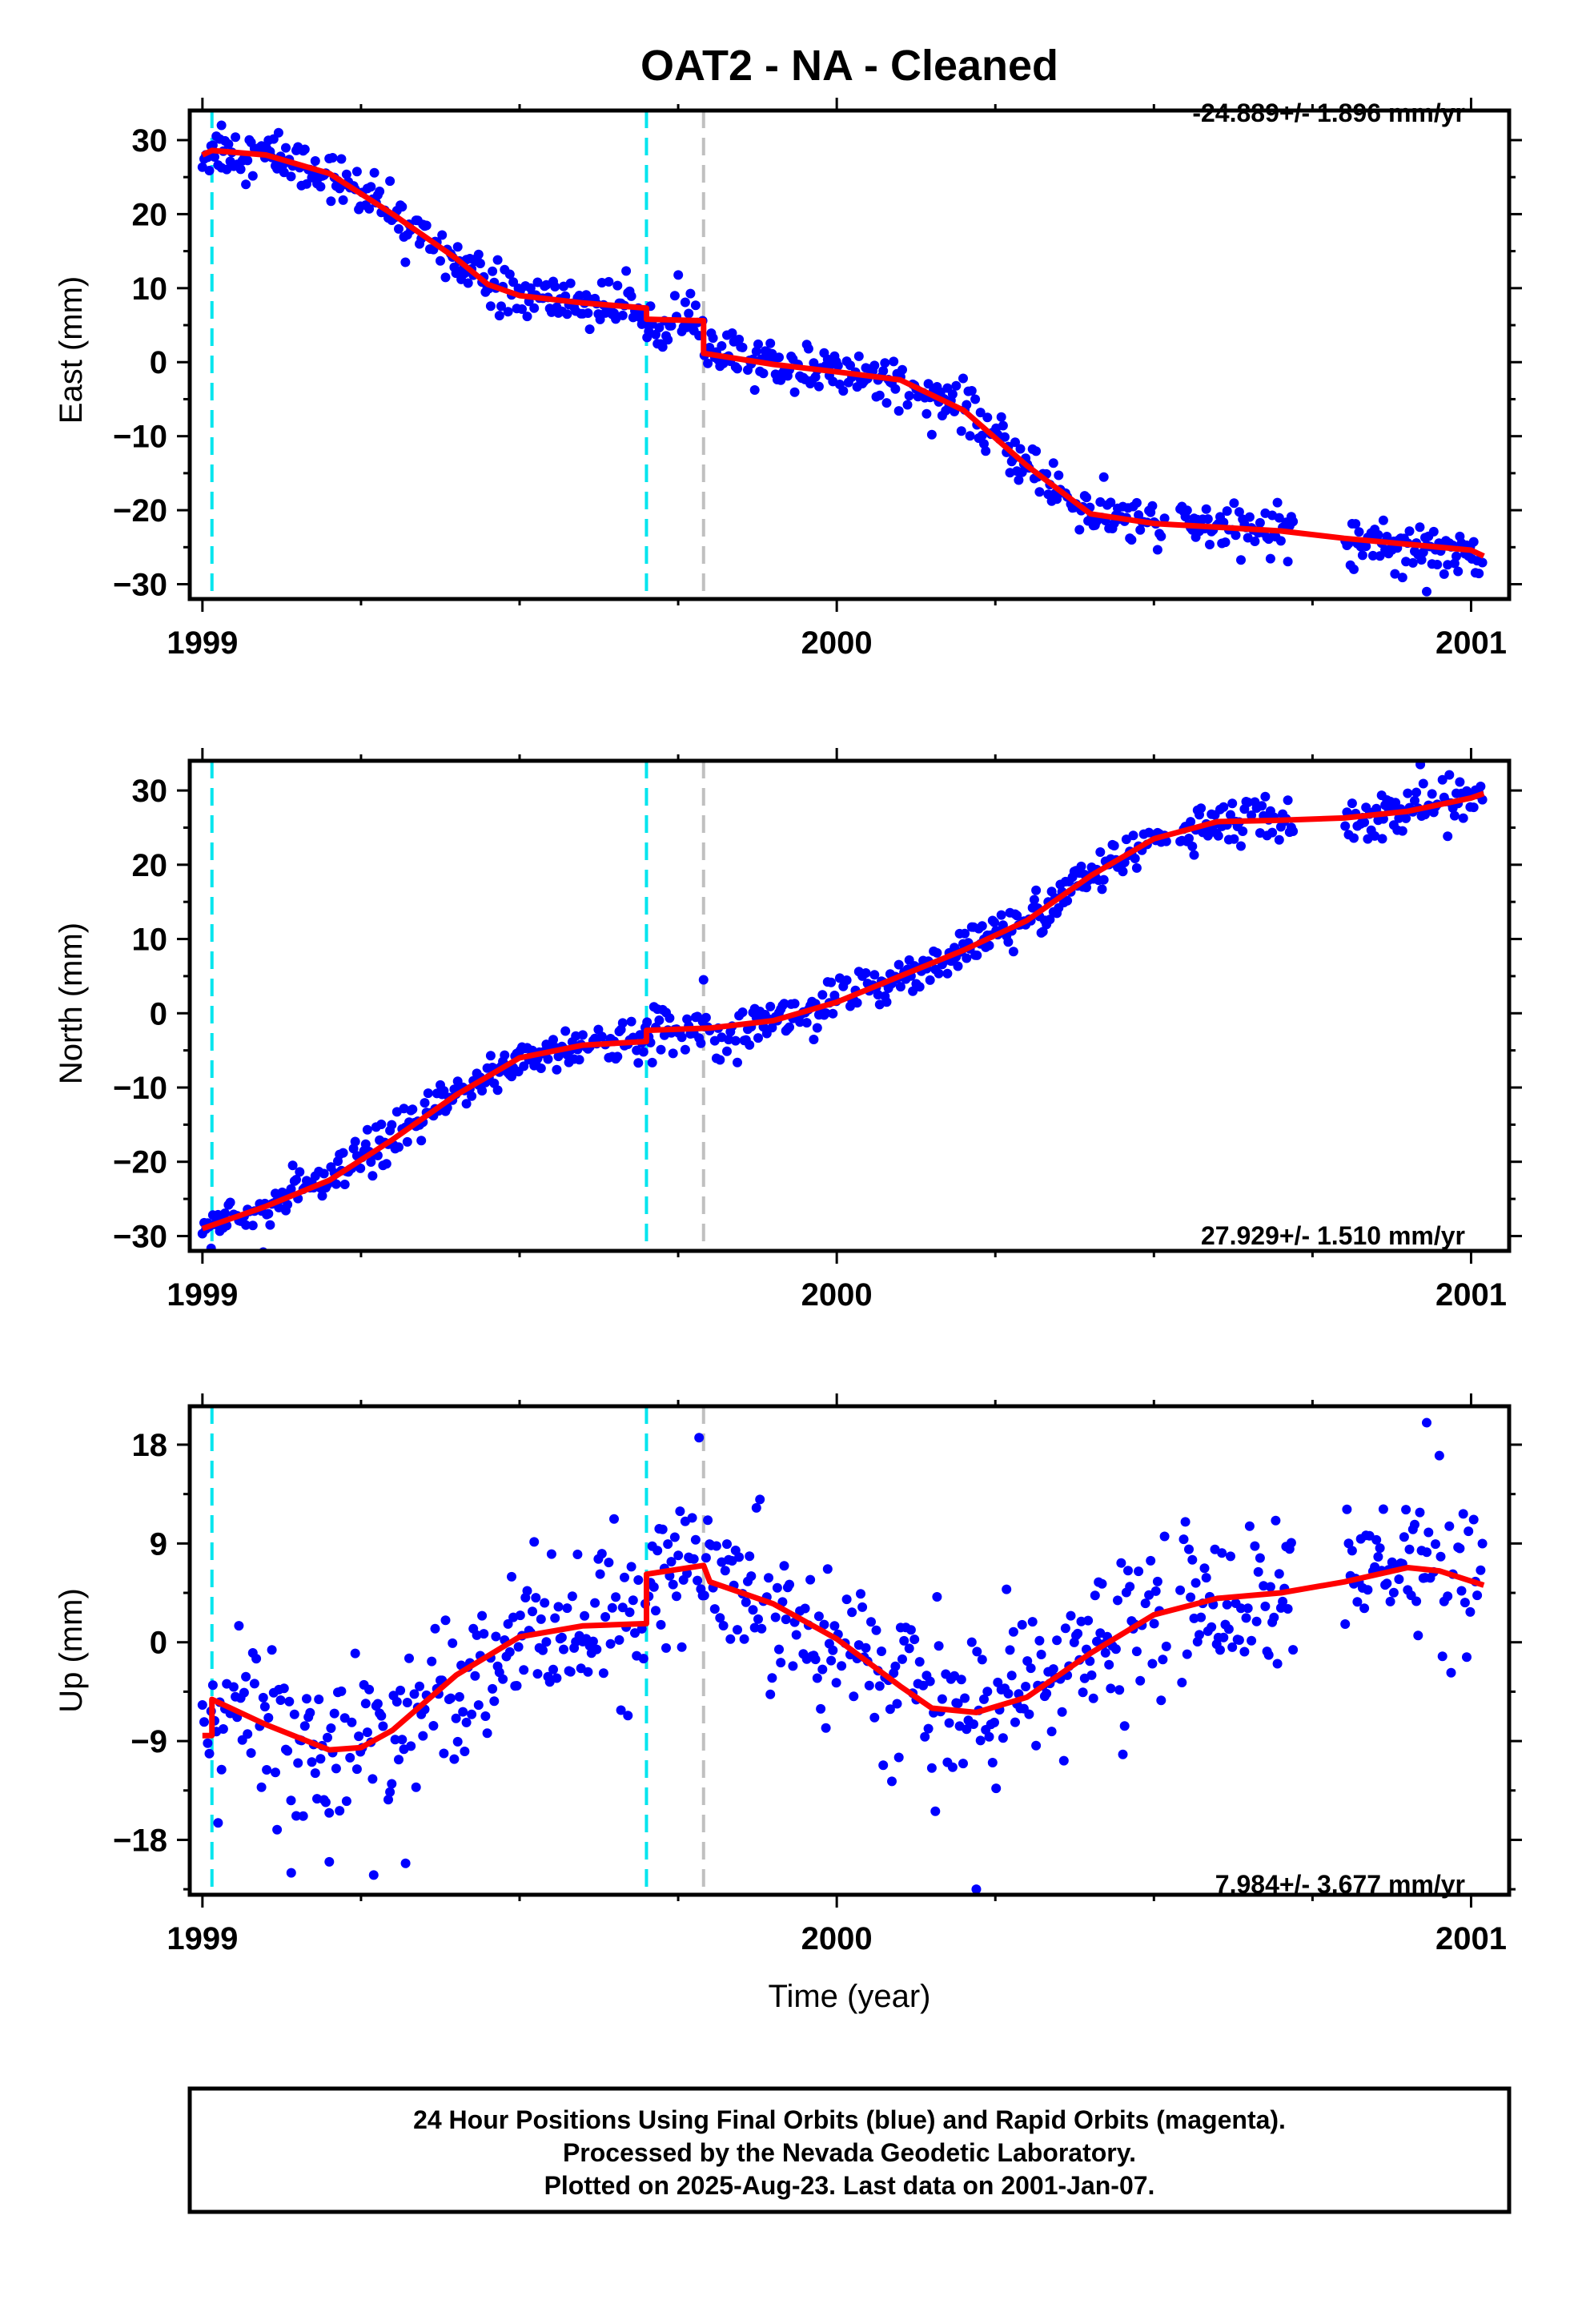 The height and width of the screenshot is (2324, 1582). I want to click on east-axis-label: East (mm), so click(71, 350).